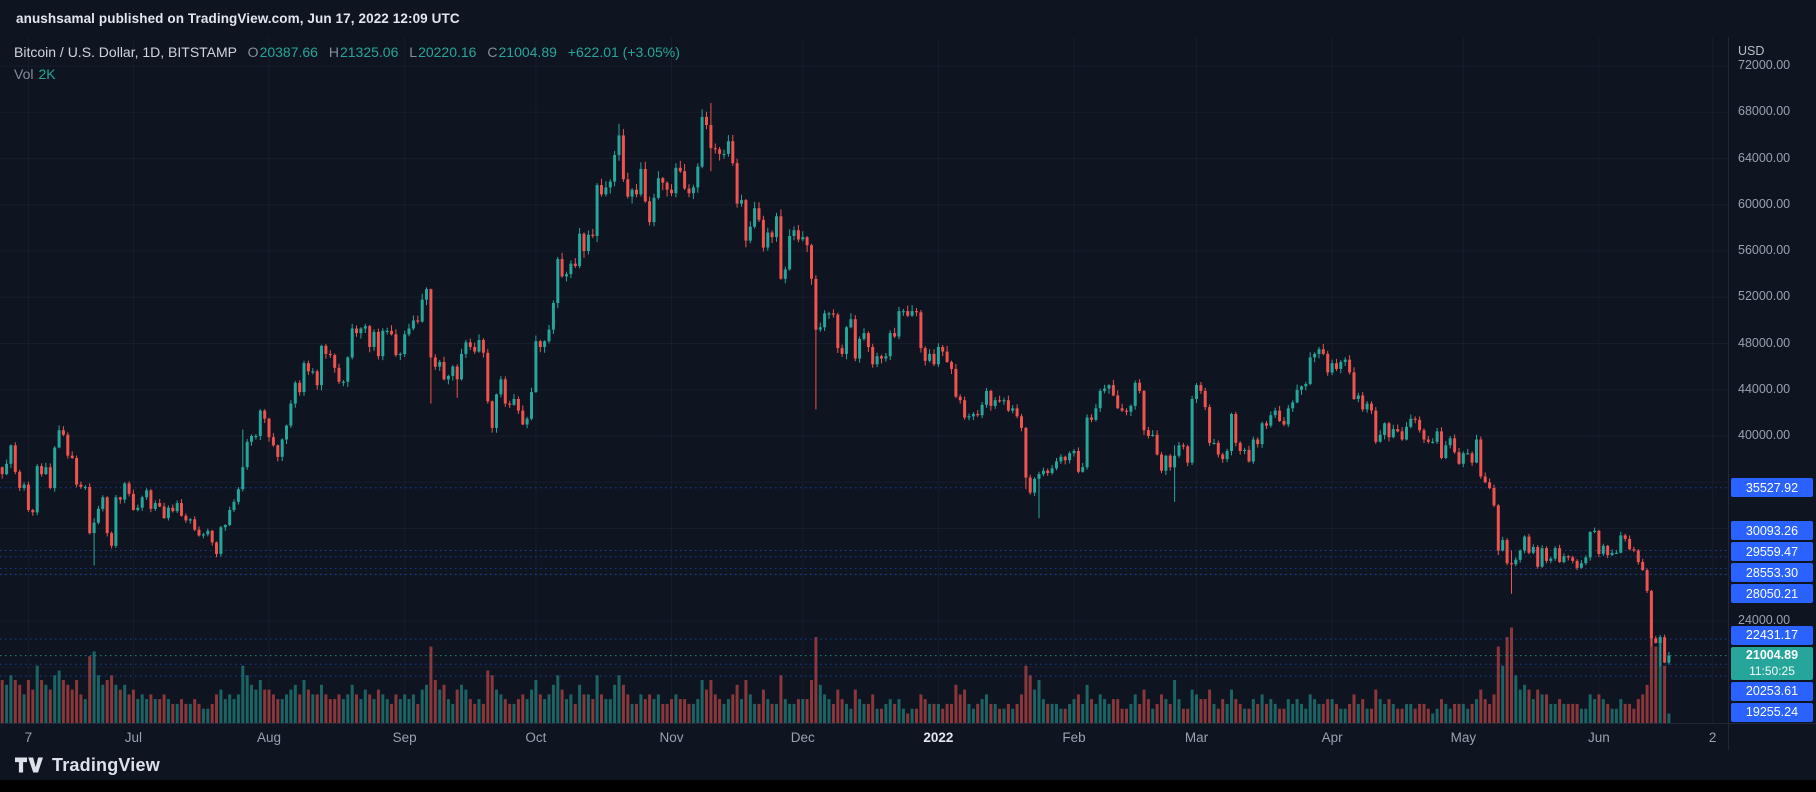  I want to click on alert-price-label: 20253.61, so click(1772, 691).